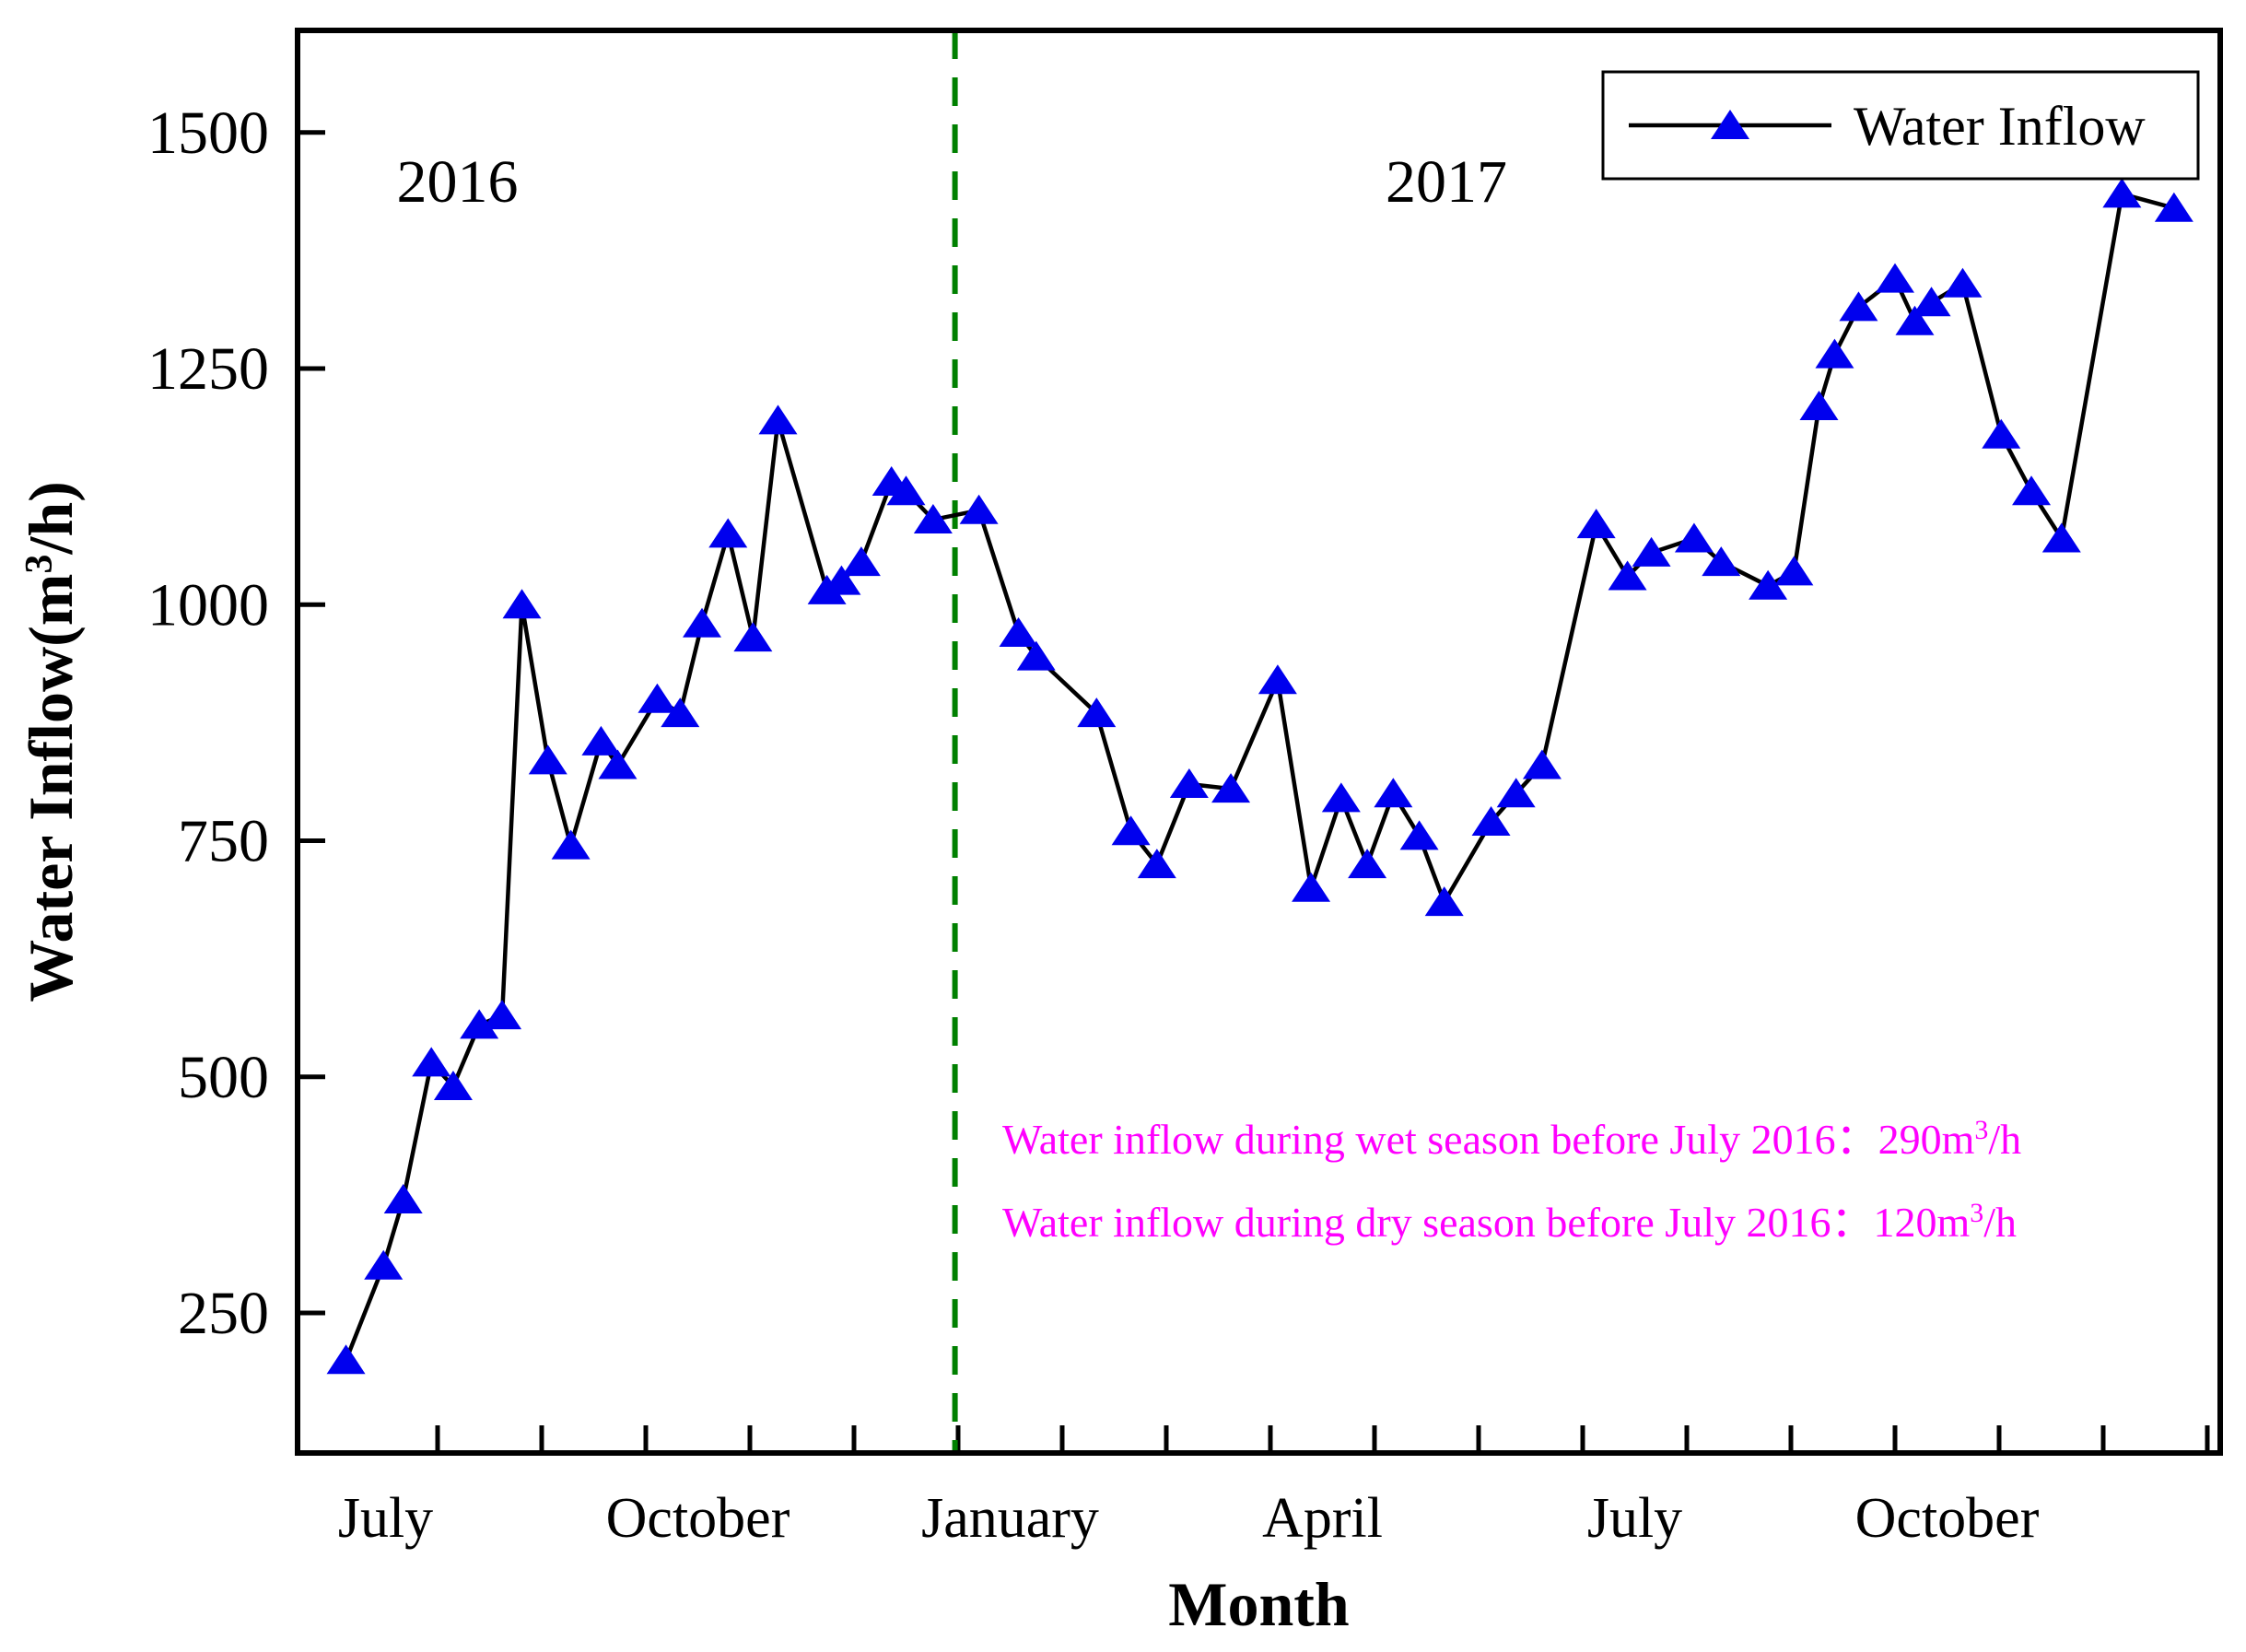 The height and width of the screenshot is (1652, 2246). Describe the element at coordinates (457, 182) in the screenshot. I see `year-label: 2016` at that location.